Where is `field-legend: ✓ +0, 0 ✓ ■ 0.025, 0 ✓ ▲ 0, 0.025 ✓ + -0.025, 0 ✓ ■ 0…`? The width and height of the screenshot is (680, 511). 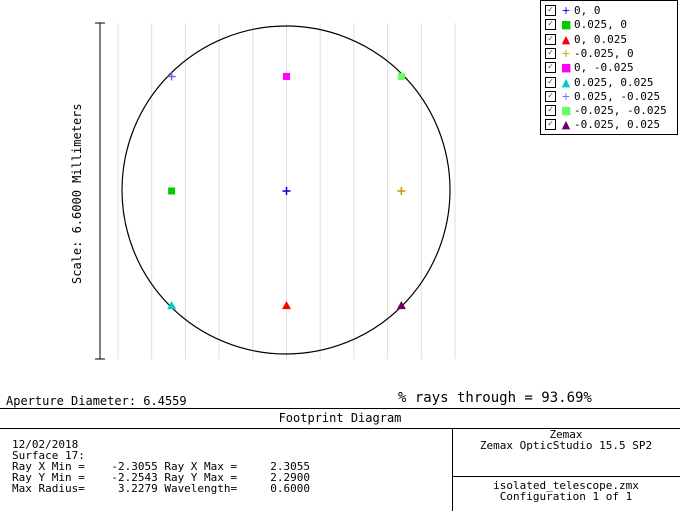 field-legend: ✓ +0, 0 ✓ ■ 0.025, 0 ✓ ▲ 0, 0.025 ✓ + -0.025, 0 ✓ ■ 0… is located at coordinates (609, 67).